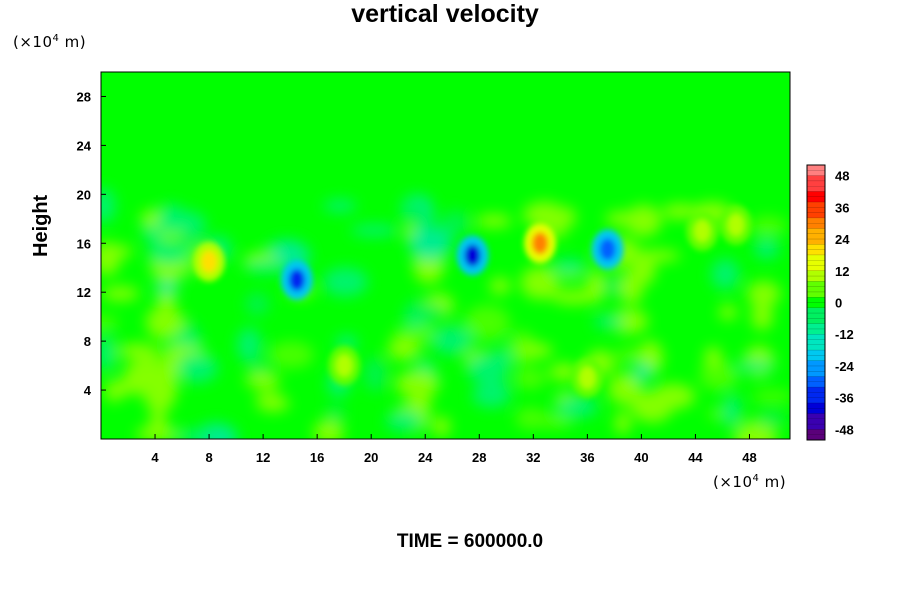 The width and height of the screenshot is (900, 600). I want to click on x-tick-label: 32, so click(533, 457).